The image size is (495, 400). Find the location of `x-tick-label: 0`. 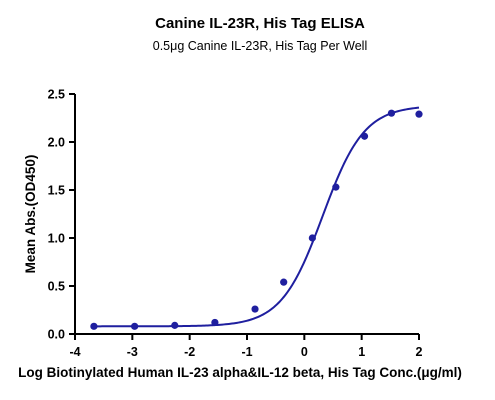

x-tick-label: 0 is located at coordinates (304, 352).